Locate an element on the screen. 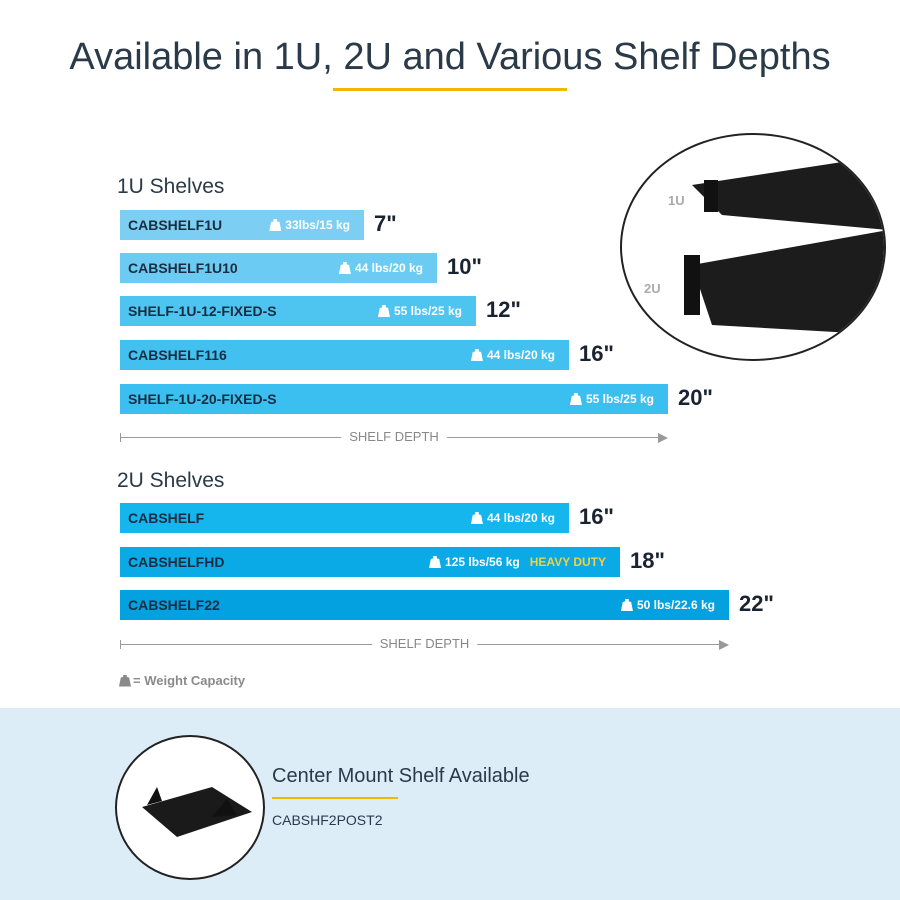 The image size is (900, 900). shelf-depth-axis-1u: SHELF DEPTH is located at coordinates (394, 436).